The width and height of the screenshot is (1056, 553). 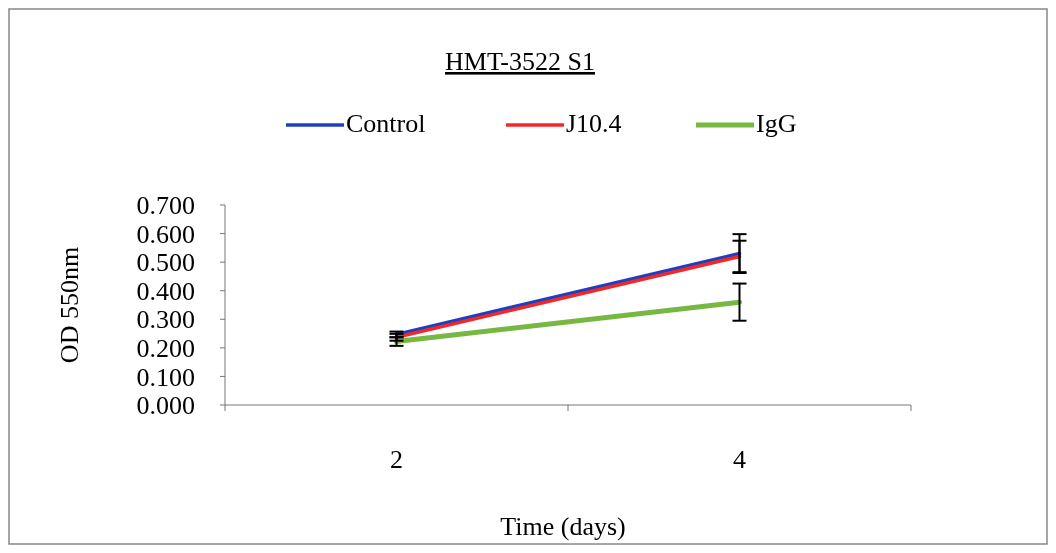 What do you see at coordinates (165, 406) in the screenshot?
I see `y-tick-label: 0.000` at bounding box center [165, 406].